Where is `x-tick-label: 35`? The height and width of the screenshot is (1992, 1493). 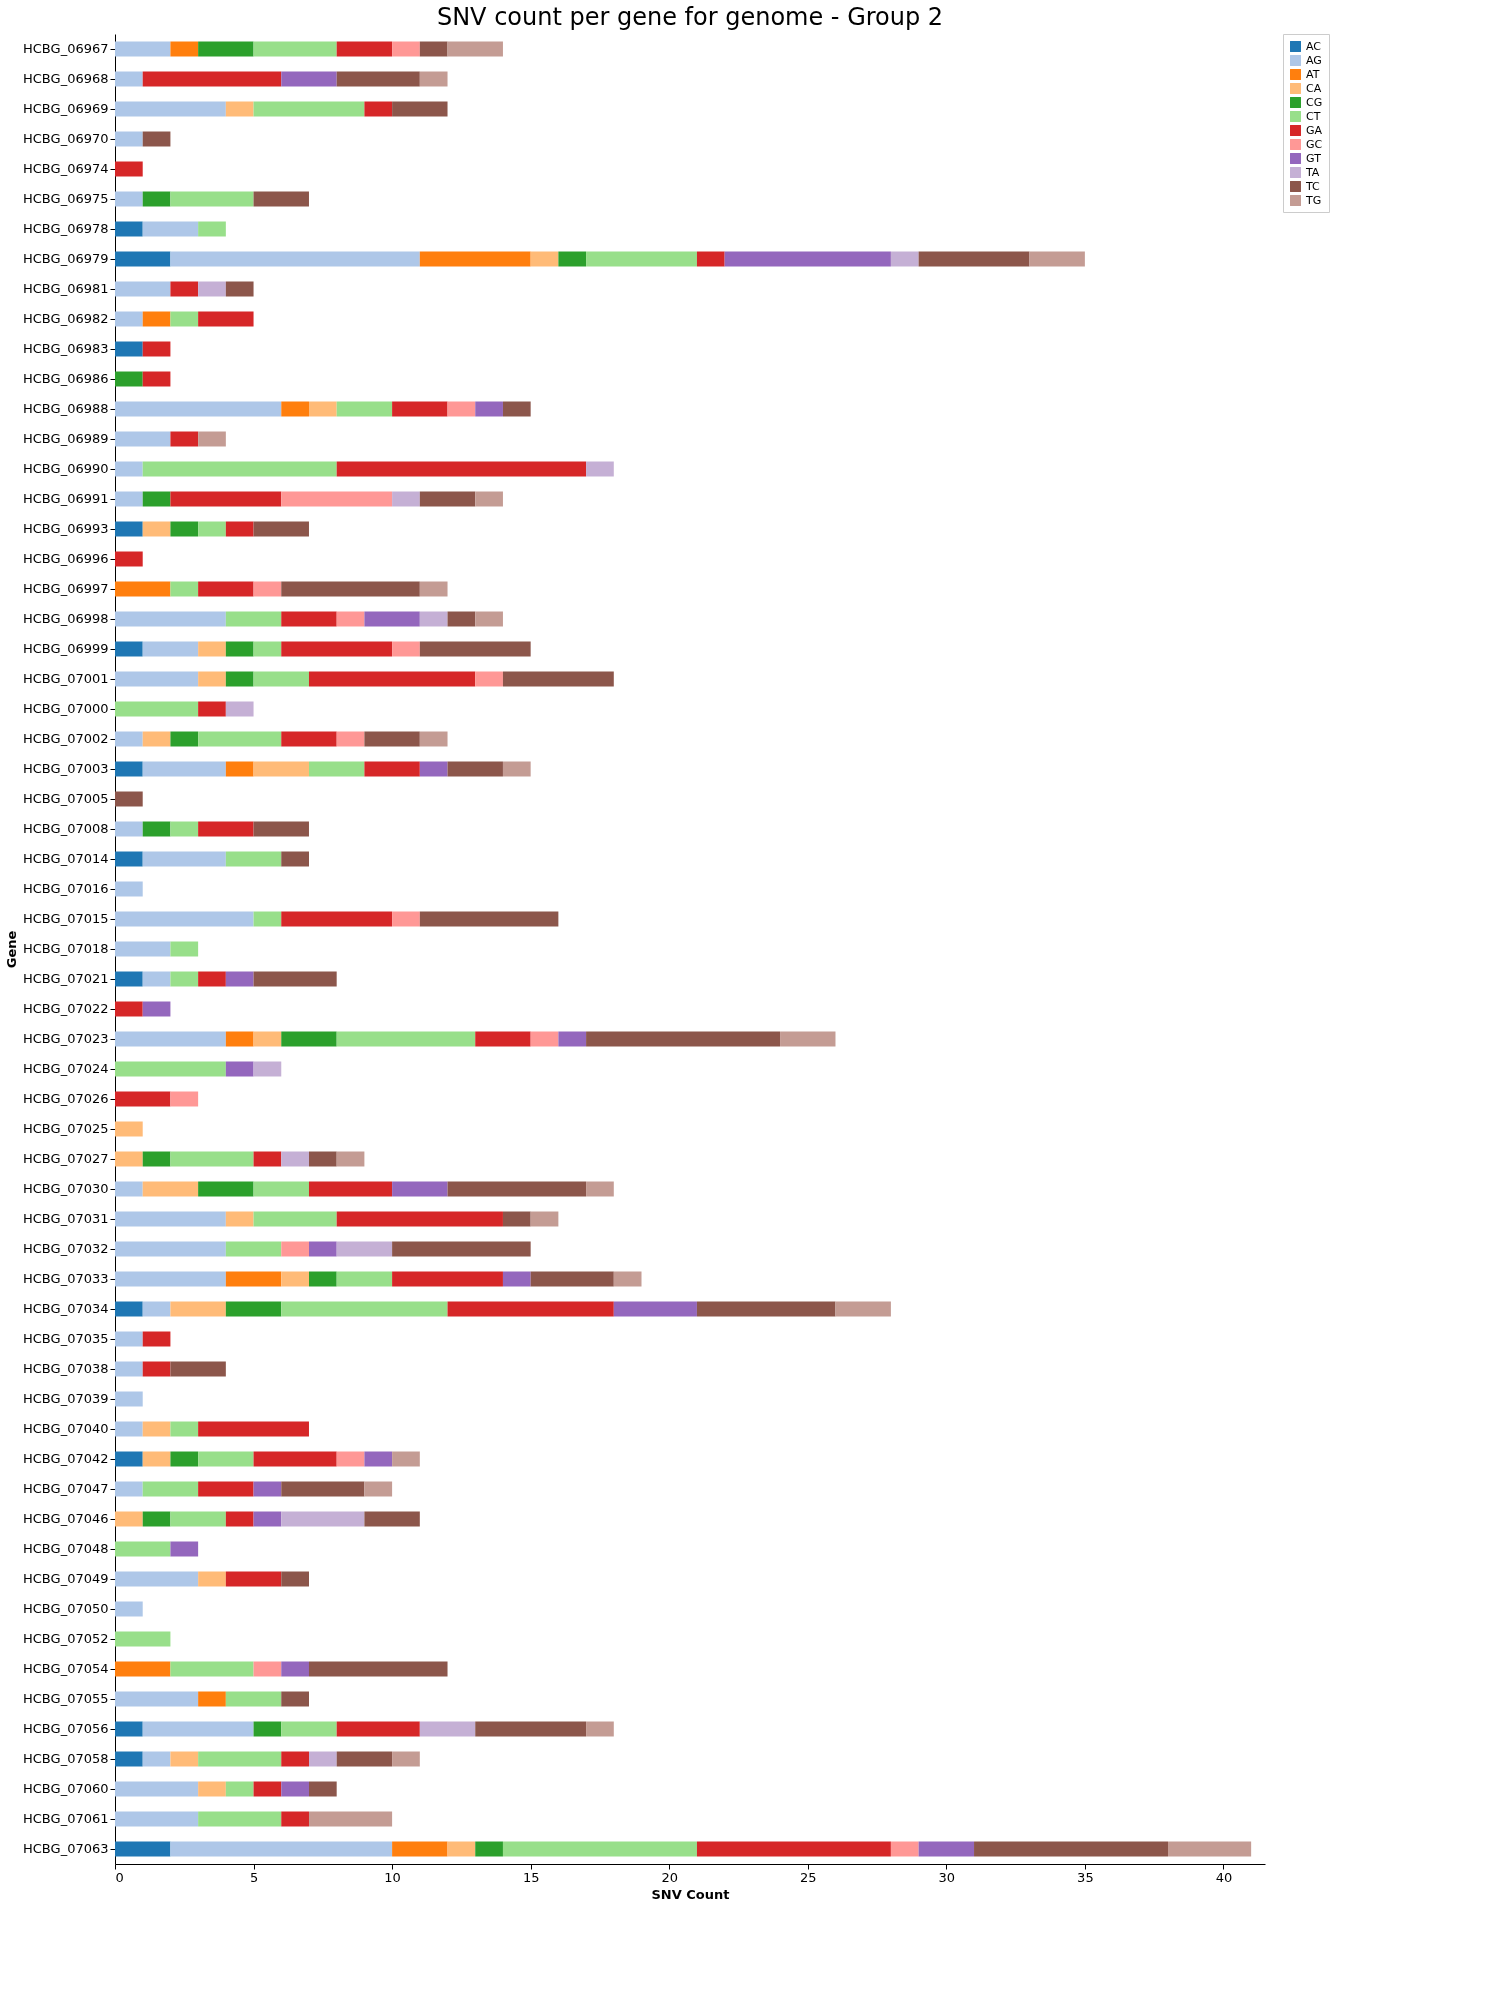 x-tick-label: 35 is located at coordinates (1085, 1877).